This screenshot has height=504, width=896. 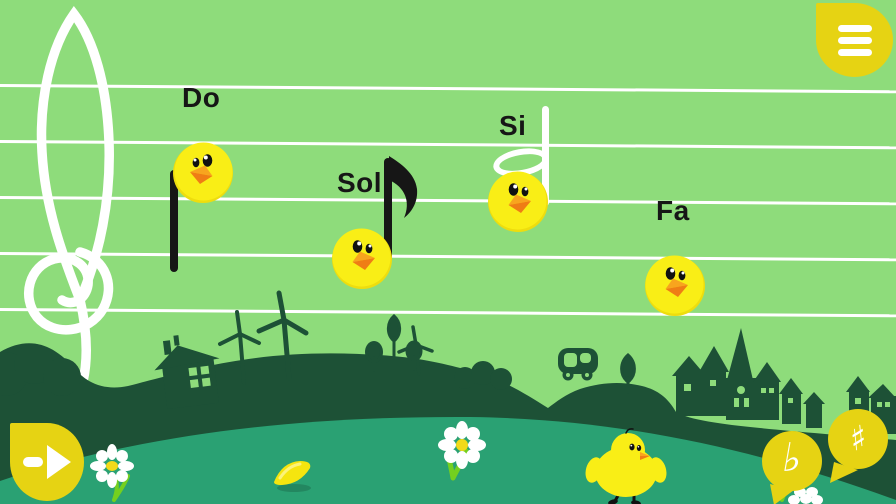 I want to click on note-si, so click(x=518, y=201).